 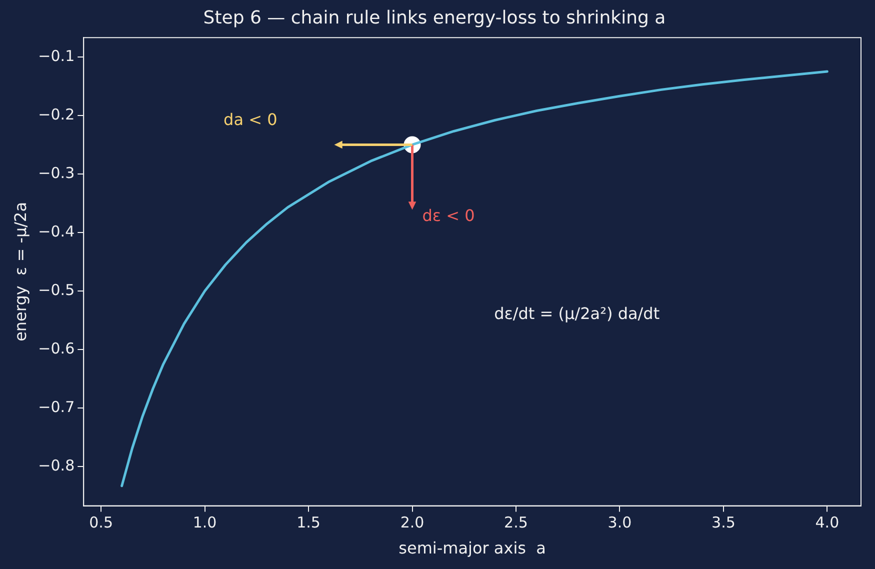 What do you see at coordinates (56, 348) in the screenshot?
I see `y-tick-label: −0.6` at bounding box center [56, 348].